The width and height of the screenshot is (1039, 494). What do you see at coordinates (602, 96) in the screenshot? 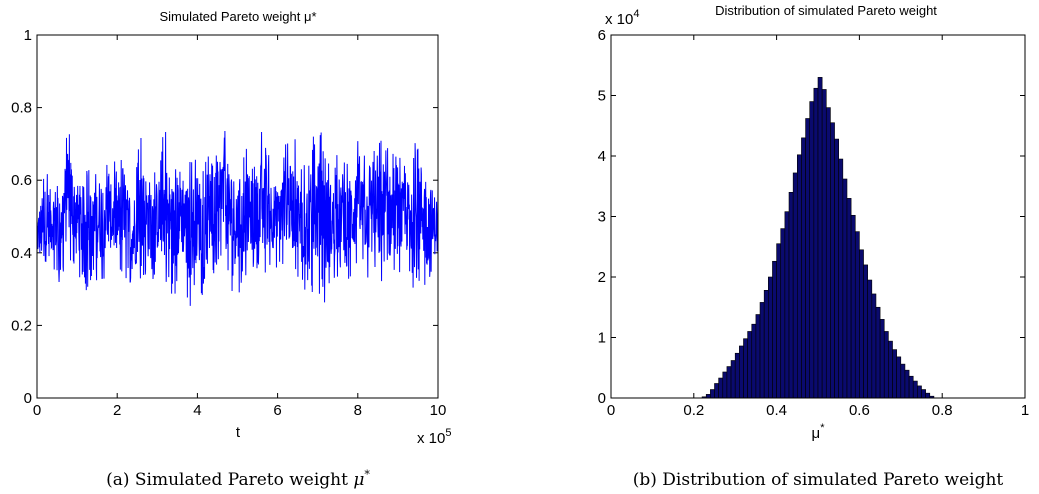
I see `chart-b-ytick-label: 5` at bounding box center [602, 96].